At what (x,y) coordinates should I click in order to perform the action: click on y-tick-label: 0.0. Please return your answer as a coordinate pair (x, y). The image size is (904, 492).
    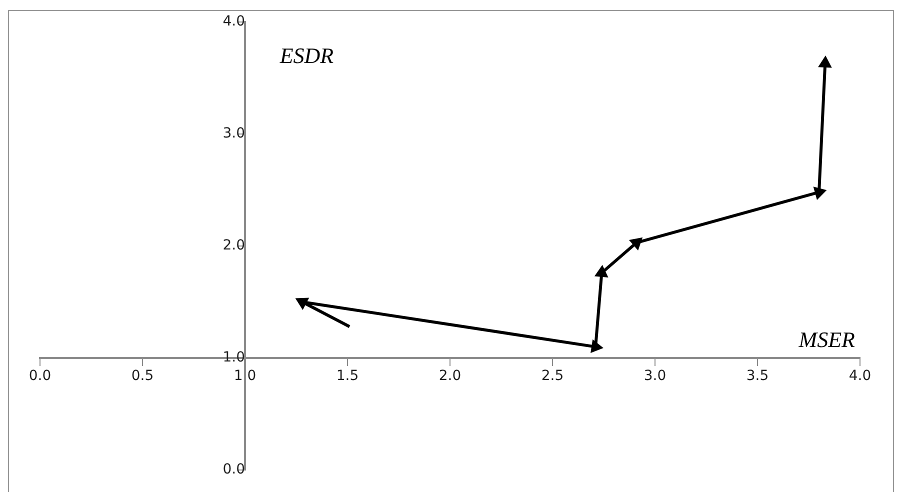
    Looking at the image, I should click on (233, 470).